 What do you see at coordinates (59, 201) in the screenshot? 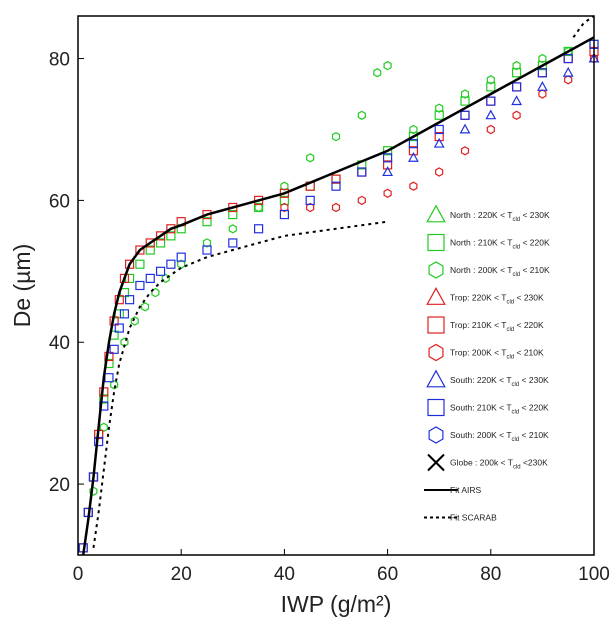
I see `y-tick-label: 60` at bounding box center [59, 201].